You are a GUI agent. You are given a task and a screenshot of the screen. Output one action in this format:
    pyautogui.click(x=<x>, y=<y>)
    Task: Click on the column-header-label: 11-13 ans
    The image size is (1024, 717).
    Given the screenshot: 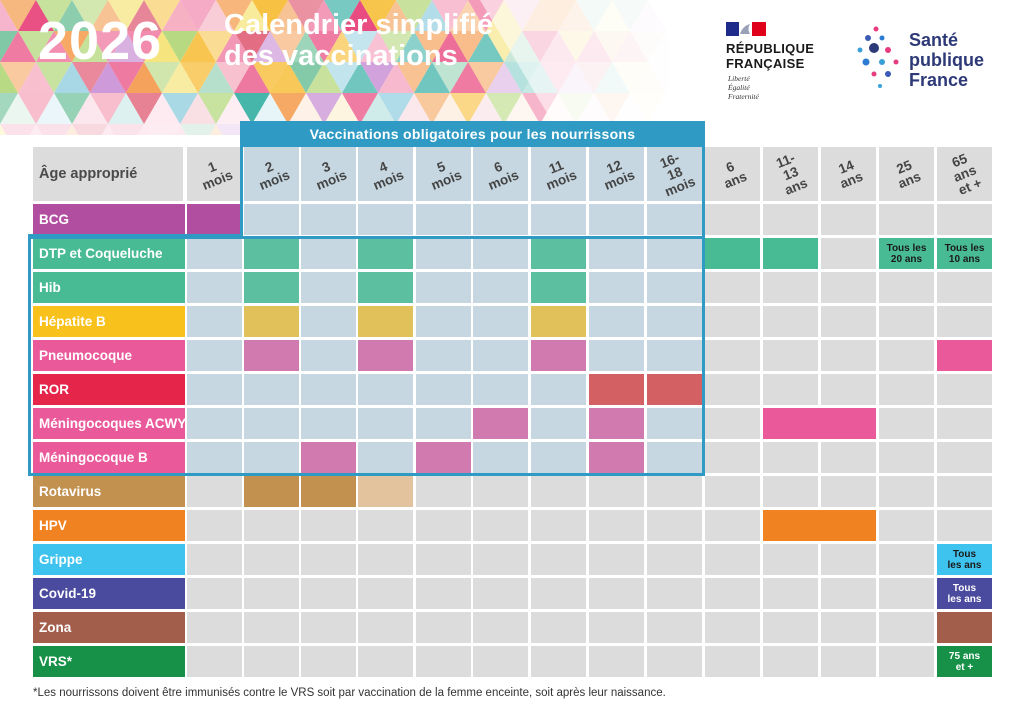 What is the action you would take?
    pyautogui.click(x=791, y=174)
    